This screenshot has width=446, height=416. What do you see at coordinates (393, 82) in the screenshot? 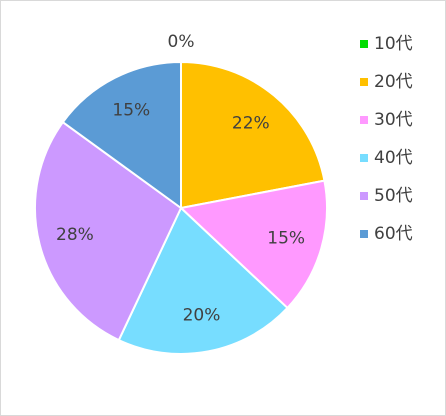
I see `legend-label: 20代` at bounding box center [393, 82].